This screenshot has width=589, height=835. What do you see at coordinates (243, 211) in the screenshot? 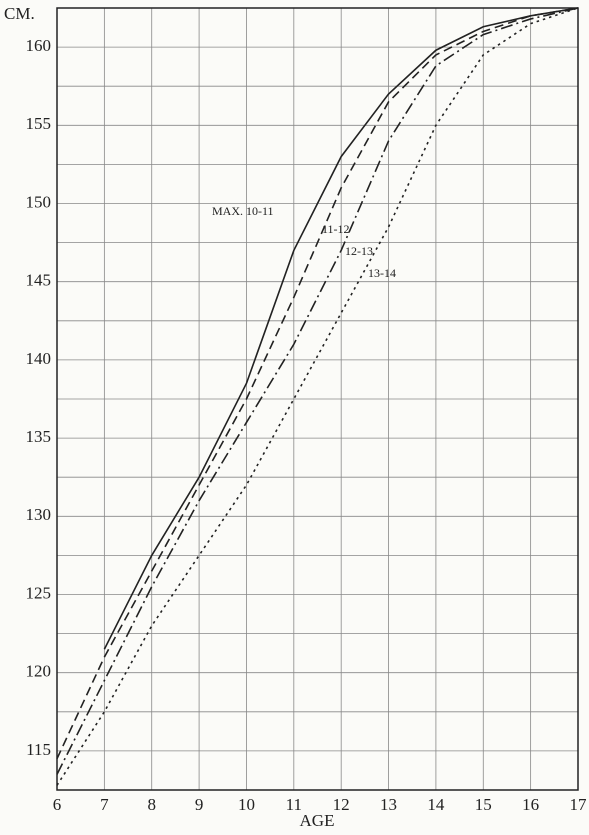
I see `series-label: MAX. 10-11` at bounding box center [243, 211].